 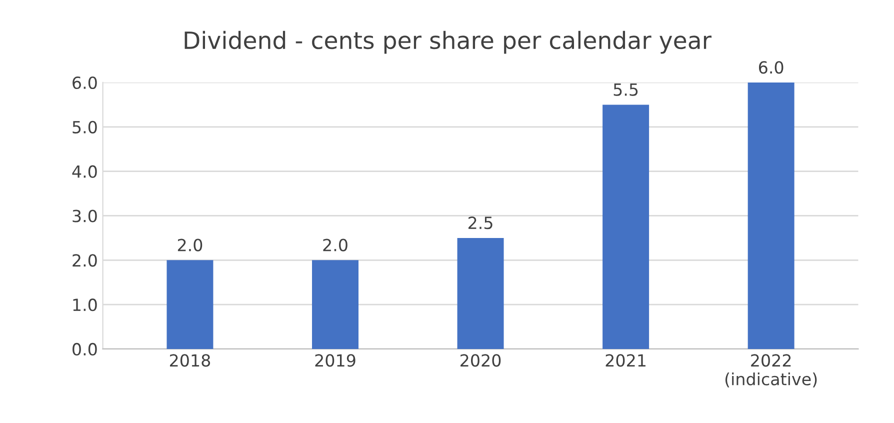 What do you see at coordinates (771, 67) in the screenshot?
I see `data-label: 6.0` at bounding box center [771, 67].